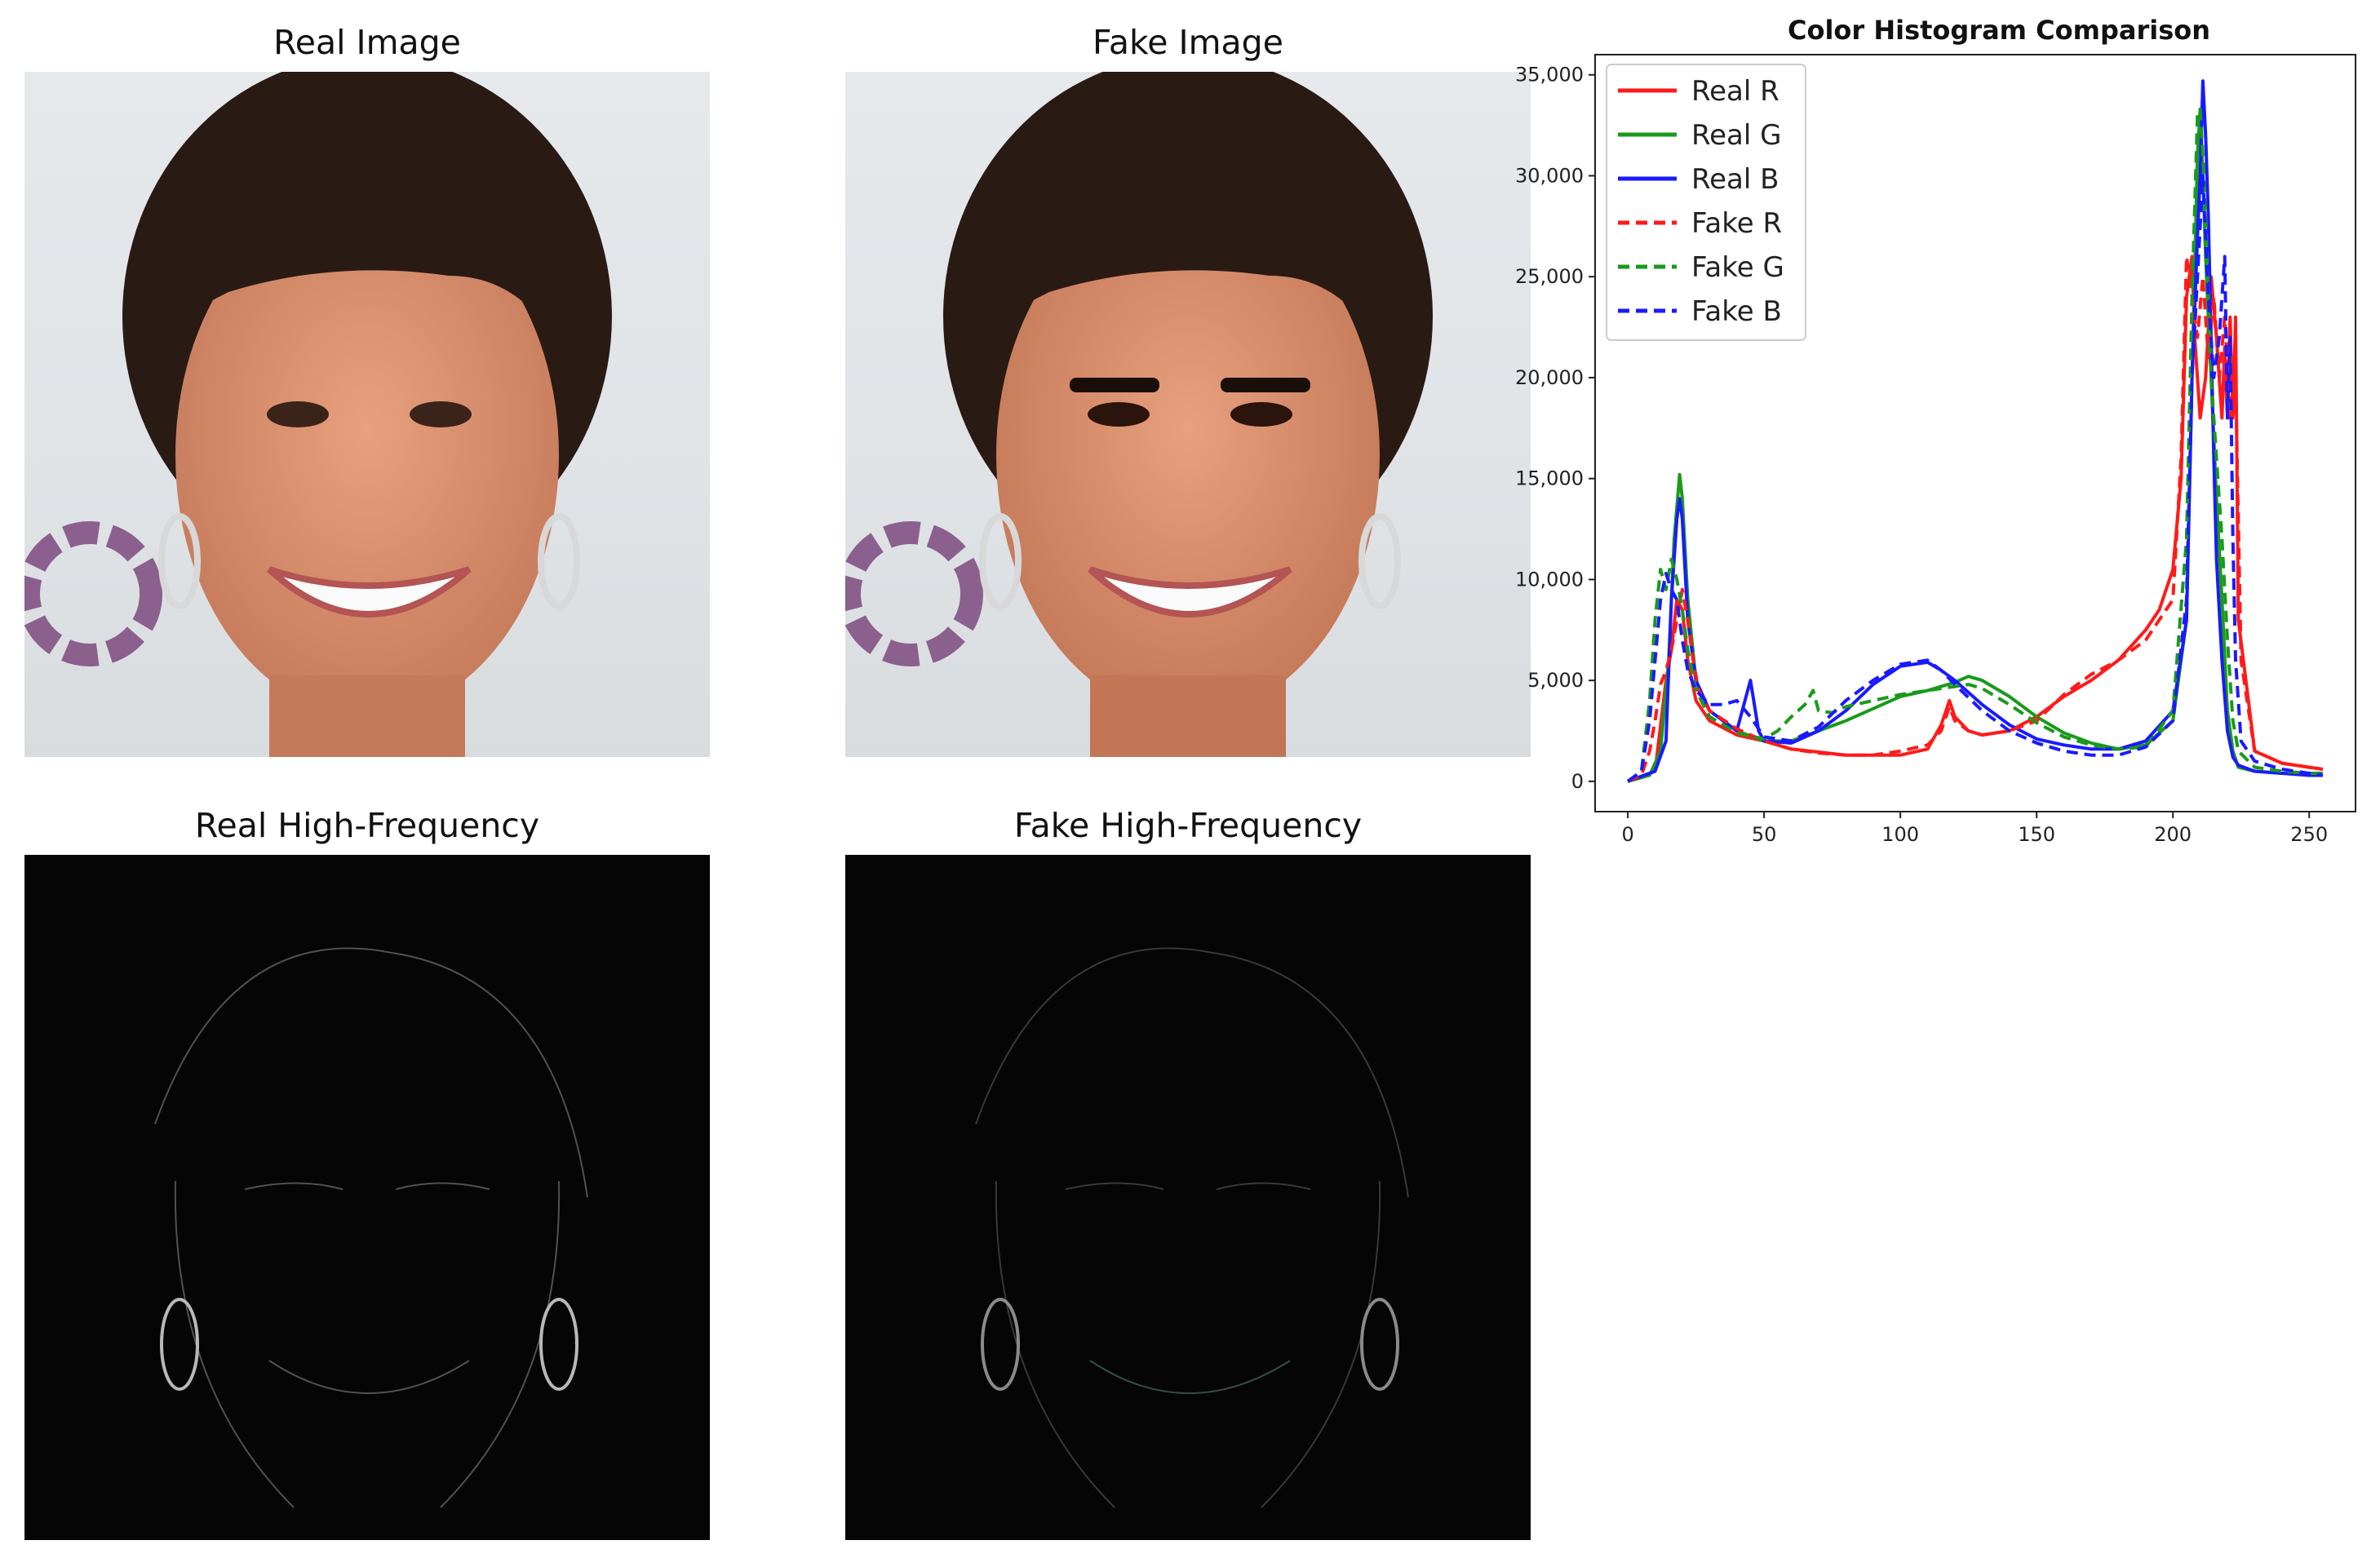  I want to click on real-hf-image, so click(367, 1197).